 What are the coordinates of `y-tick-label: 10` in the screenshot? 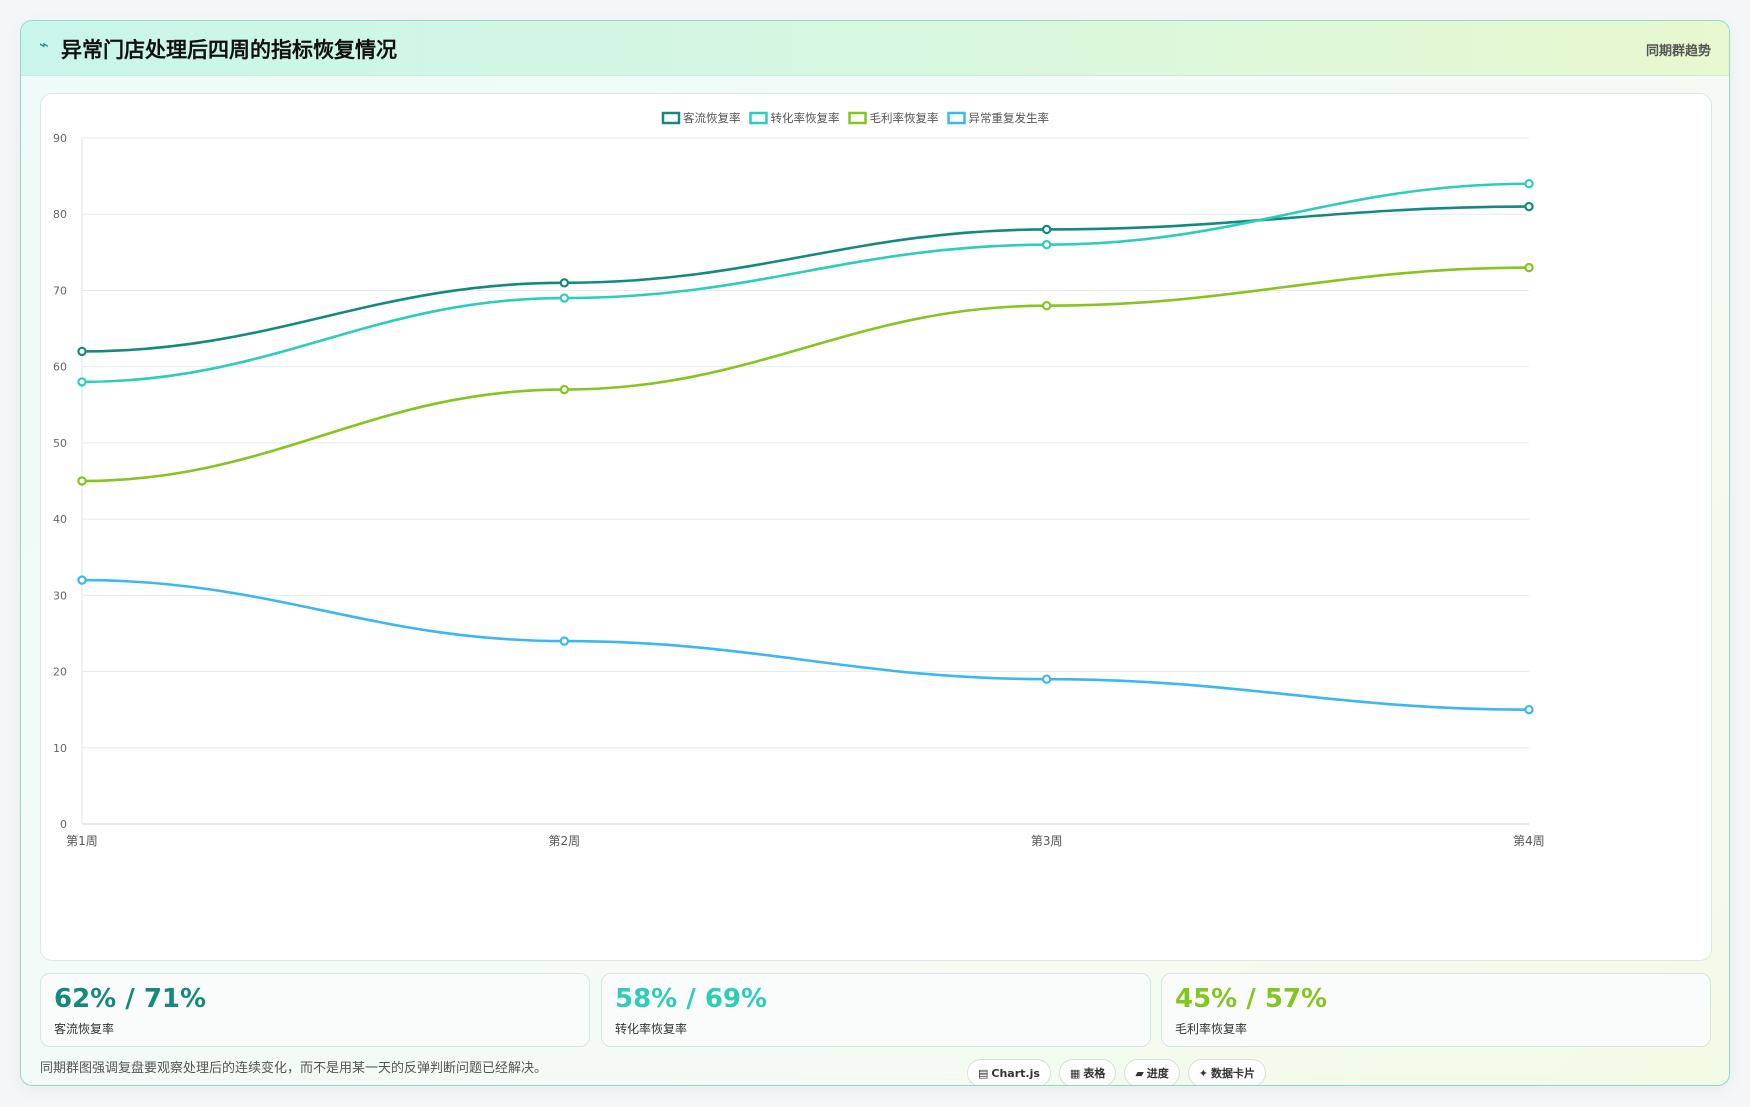 It's located at (60, 748).